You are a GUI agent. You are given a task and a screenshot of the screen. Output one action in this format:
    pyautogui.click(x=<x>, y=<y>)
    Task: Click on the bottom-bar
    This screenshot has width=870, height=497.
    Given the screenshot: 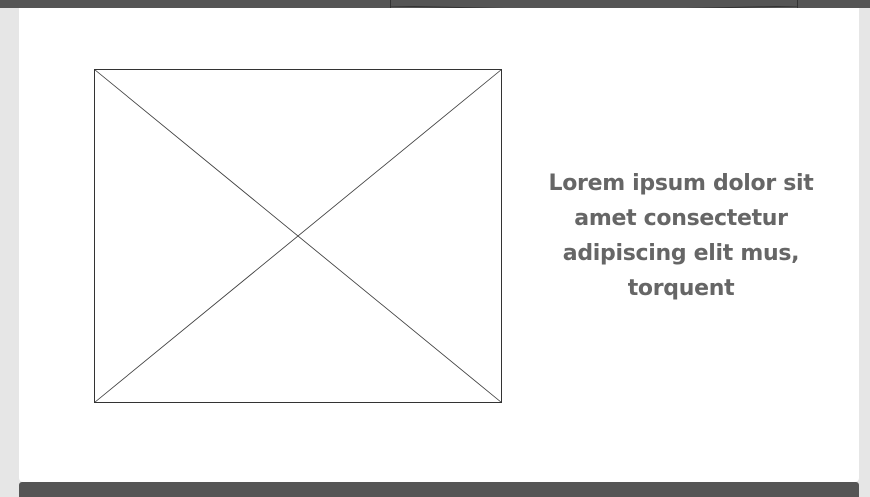 What is the action you would take?
    pyautogui.click(x=439, y=489)
    